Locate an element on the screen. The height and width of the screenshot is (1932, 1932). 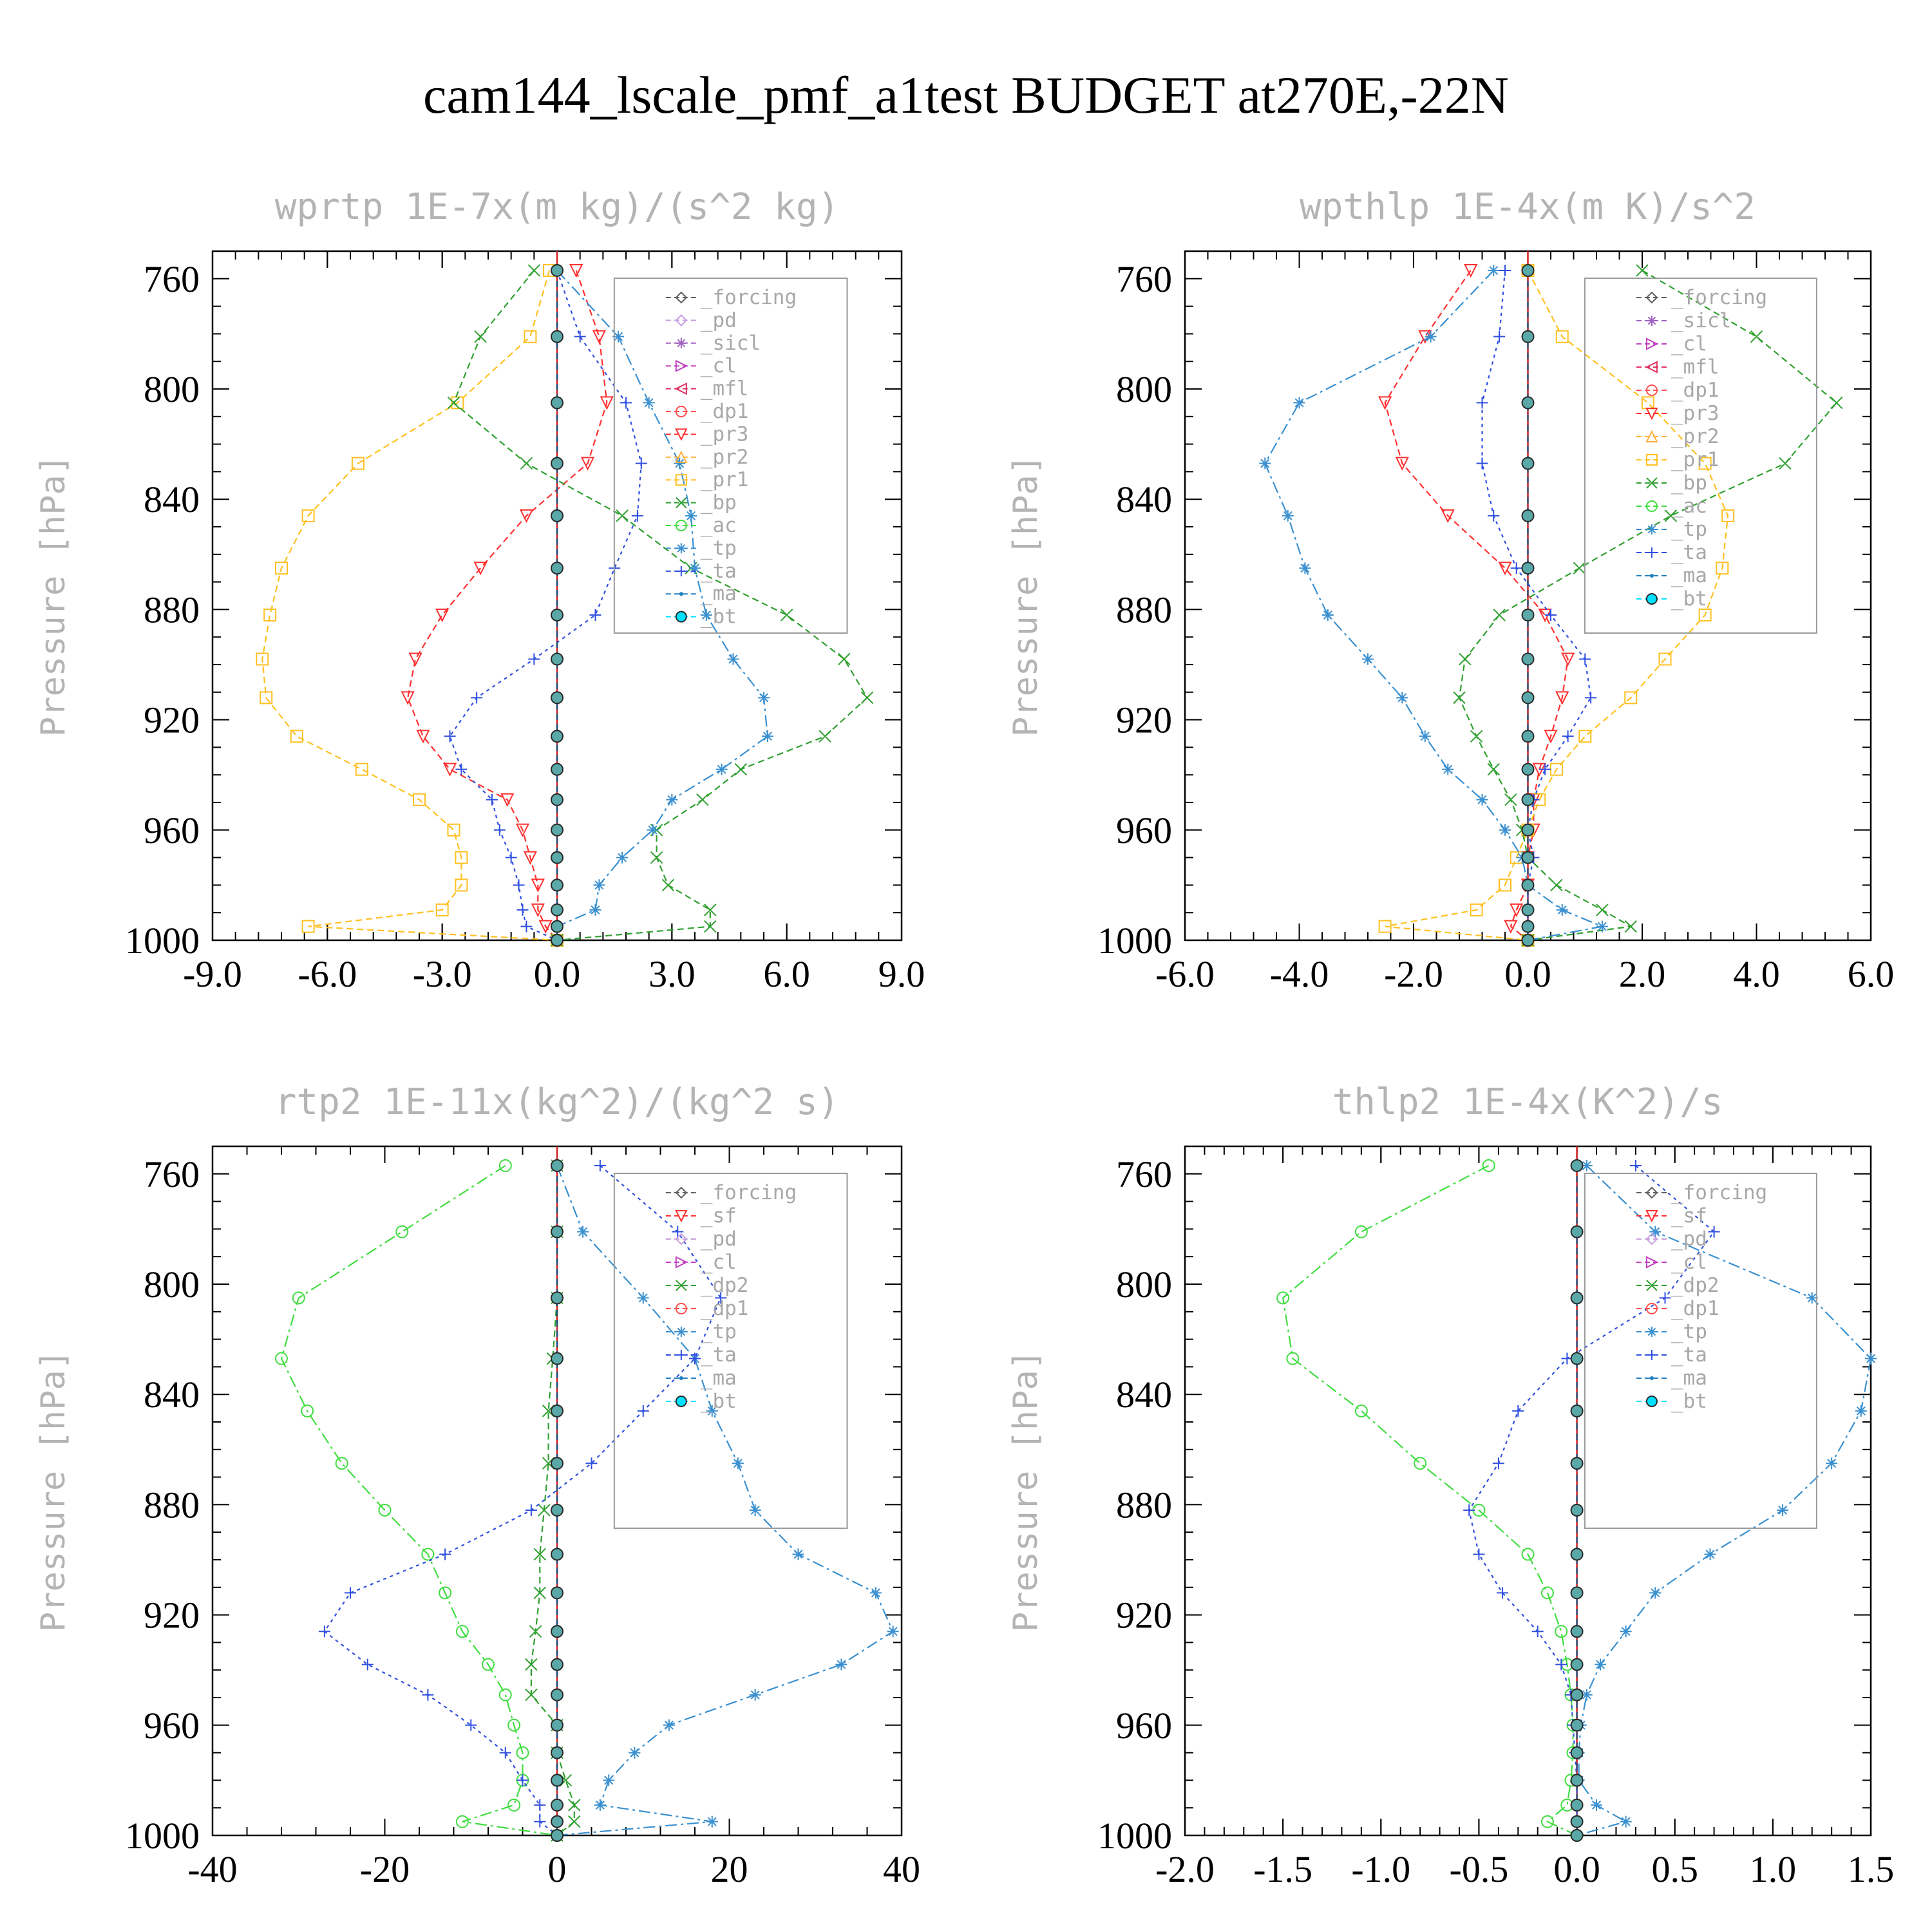
legend-label: _tp is located at coordinates (719, 1331).